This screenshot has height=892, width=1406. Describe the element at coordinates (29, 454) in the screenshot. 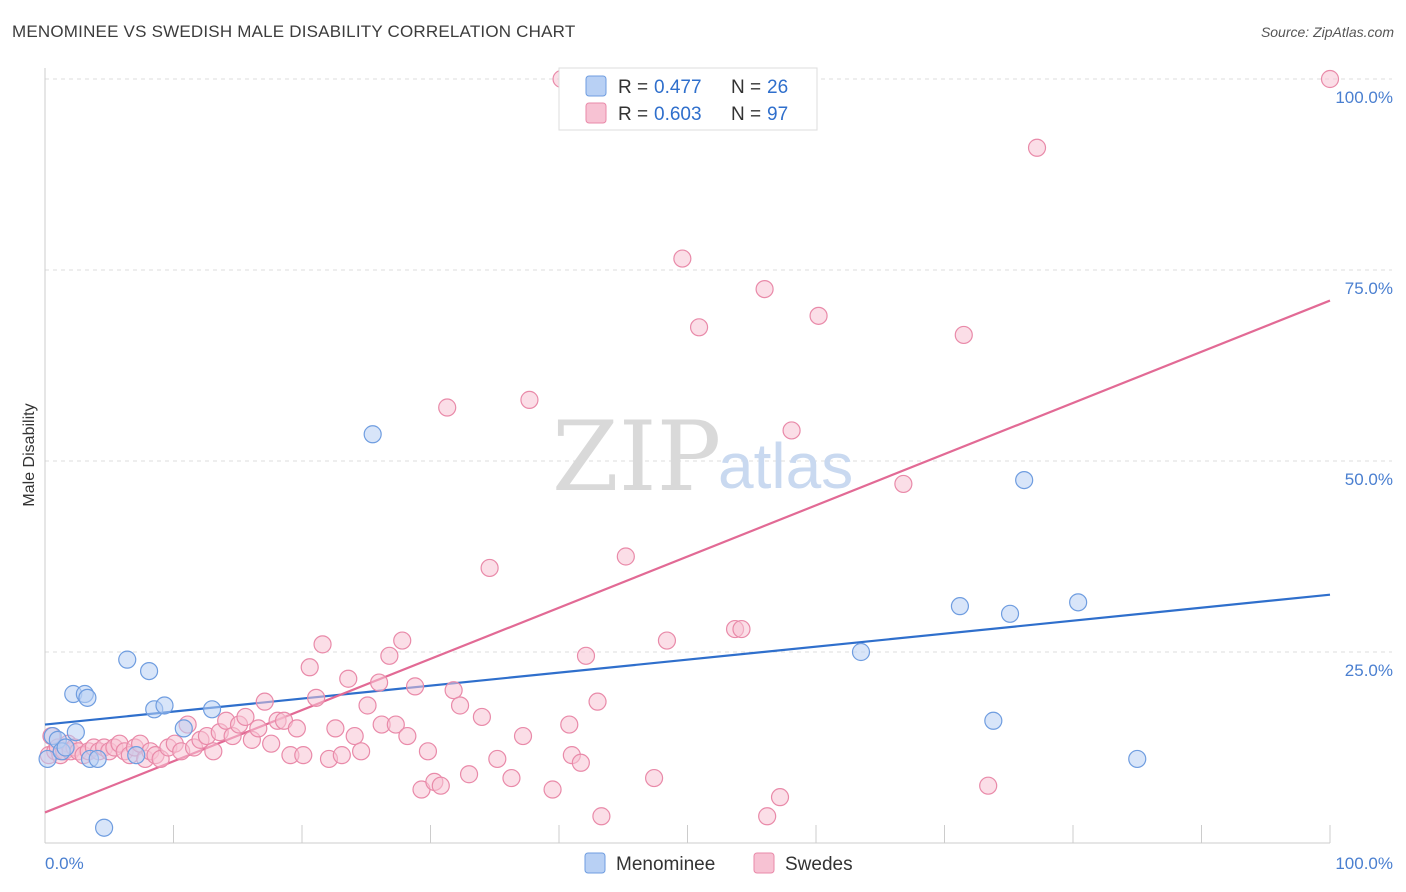

I see `y-axis-title: Male Disability` at that location.